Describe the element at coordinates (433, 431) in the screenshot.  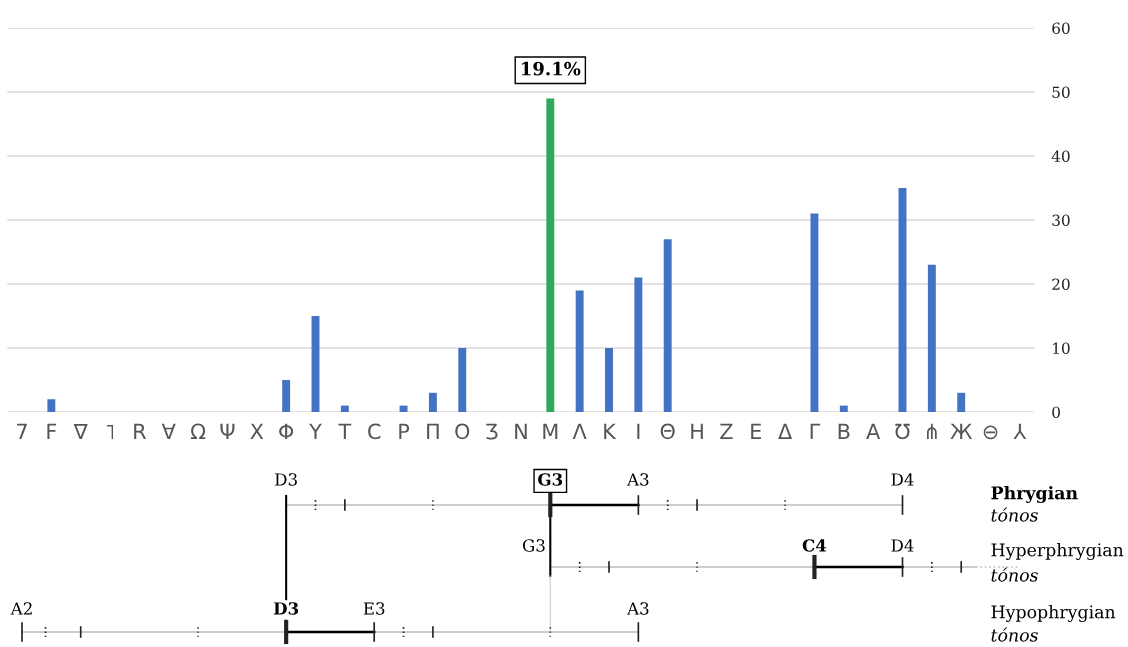
I see `x-tick-label: Π` at that location.